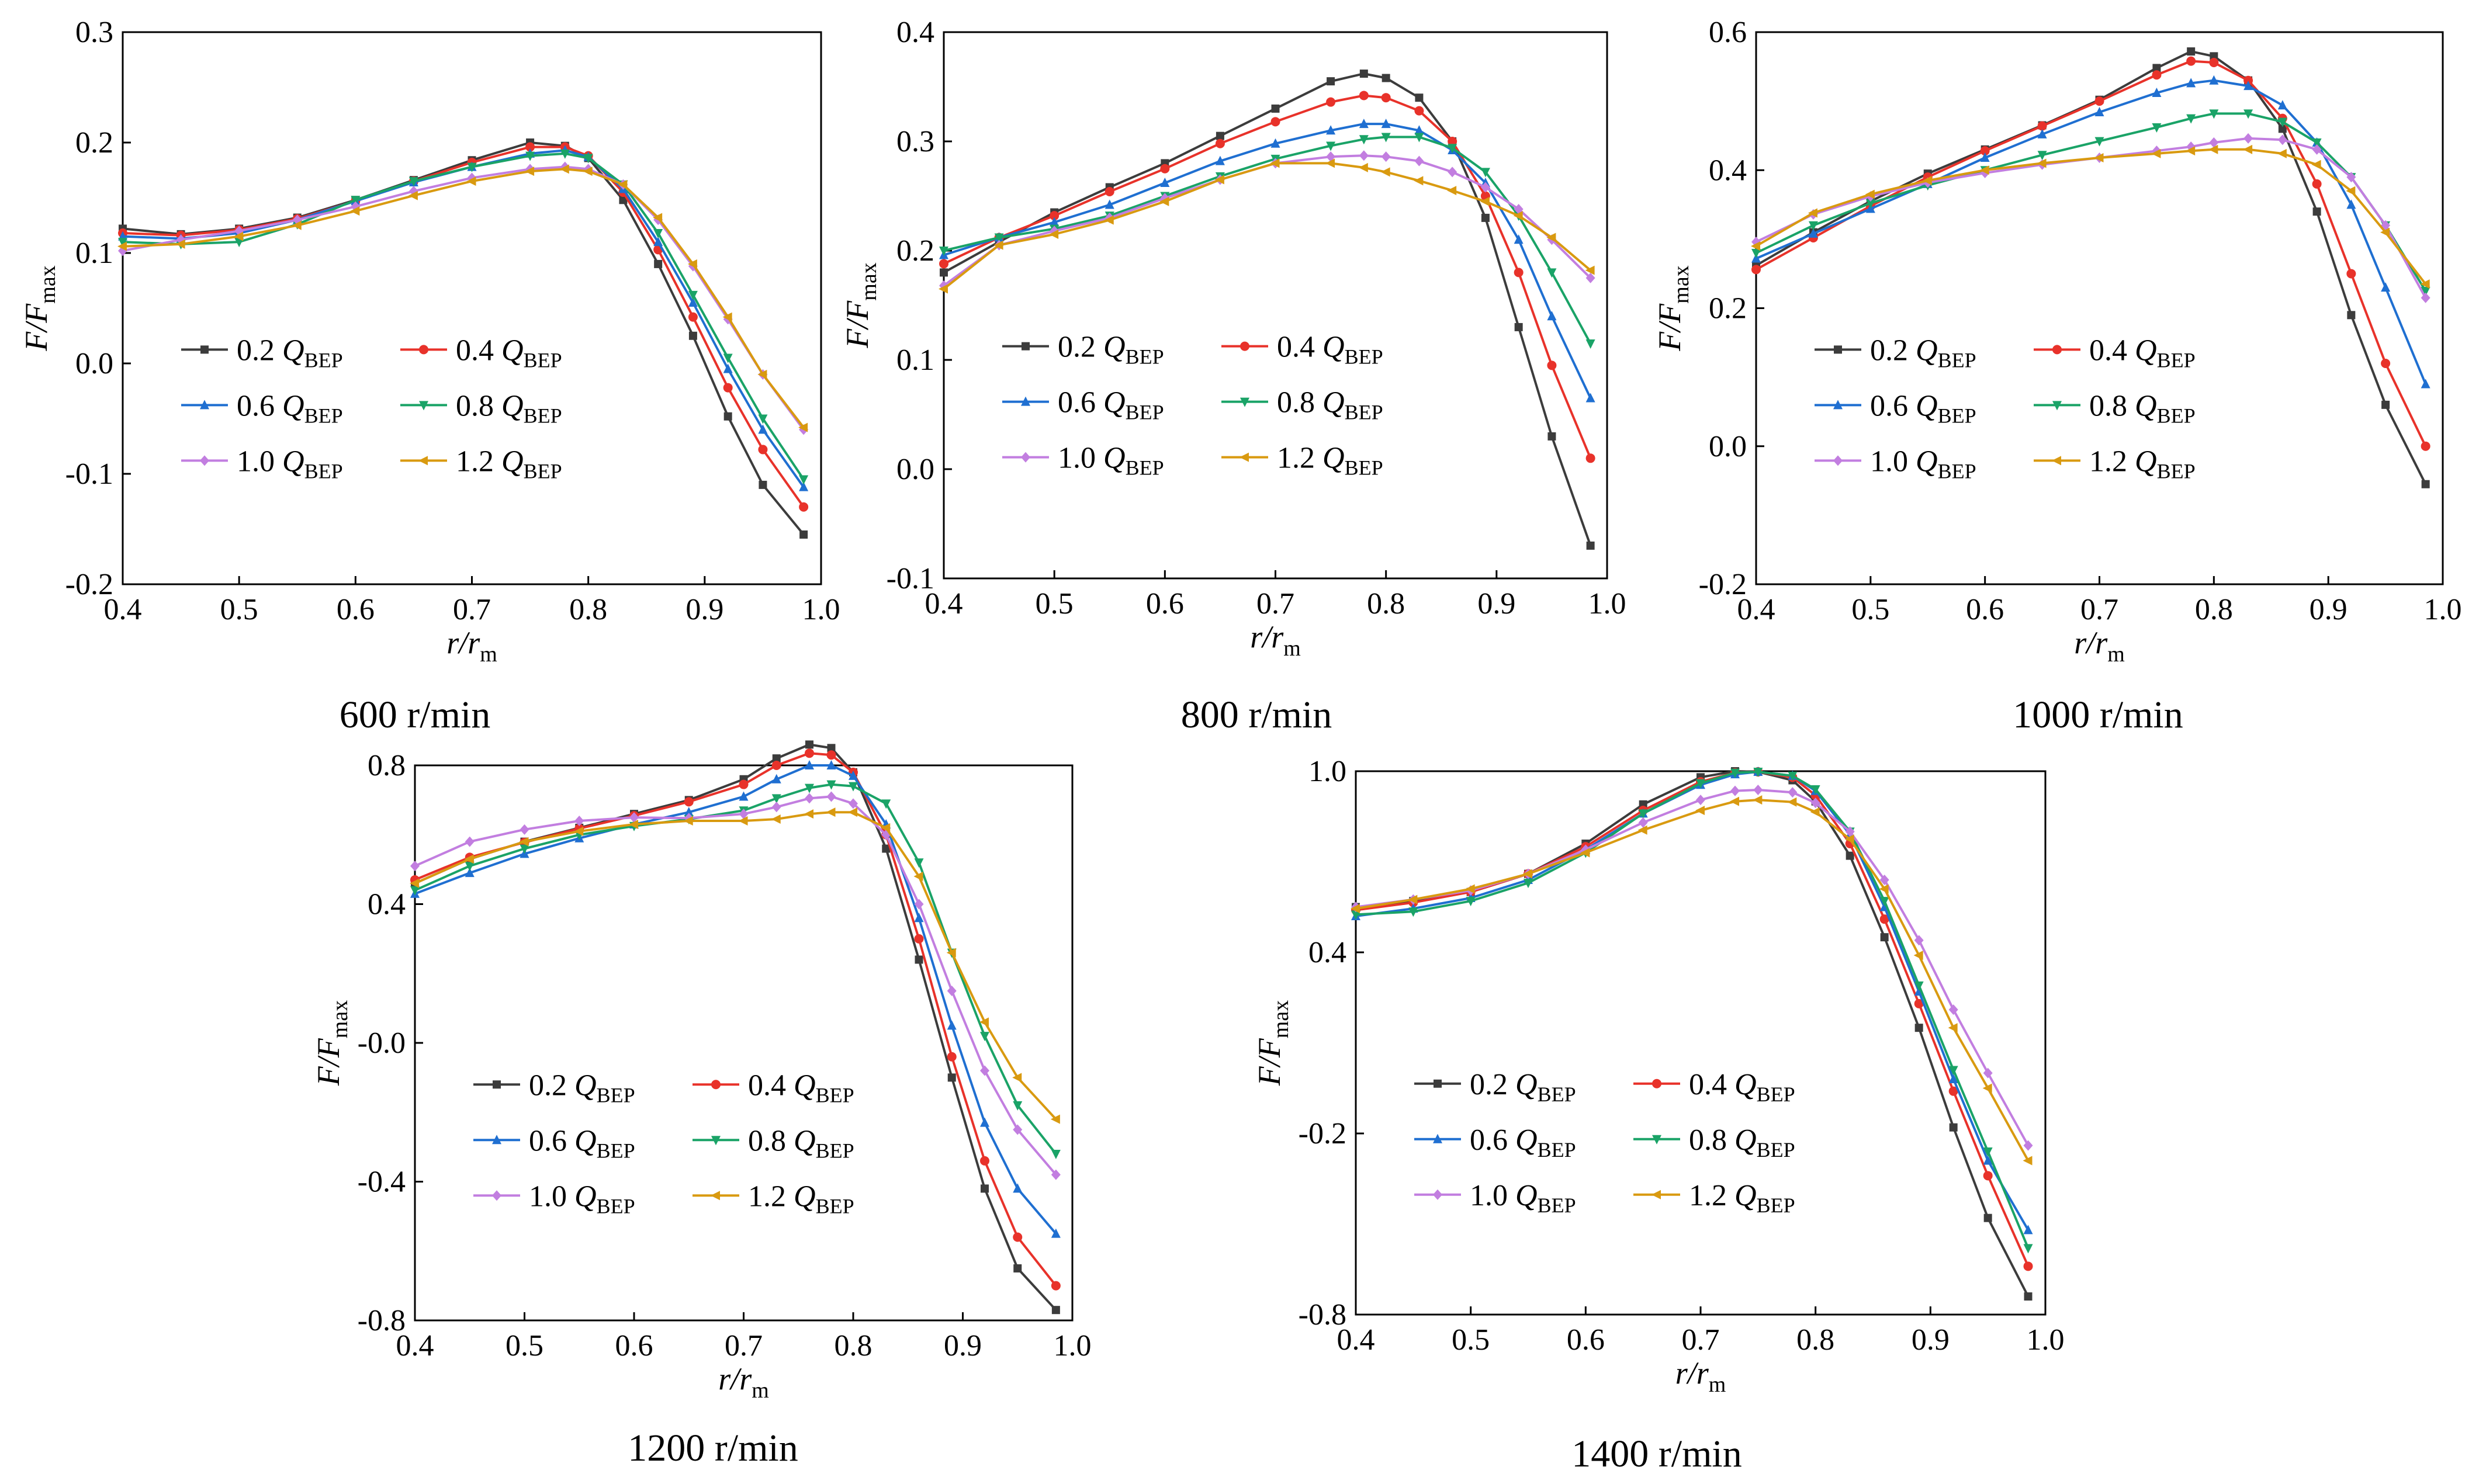  Describe the element at coordinates (1322, 1315) in the screenshot. I see `y-tick-label: -0.8` at that location.